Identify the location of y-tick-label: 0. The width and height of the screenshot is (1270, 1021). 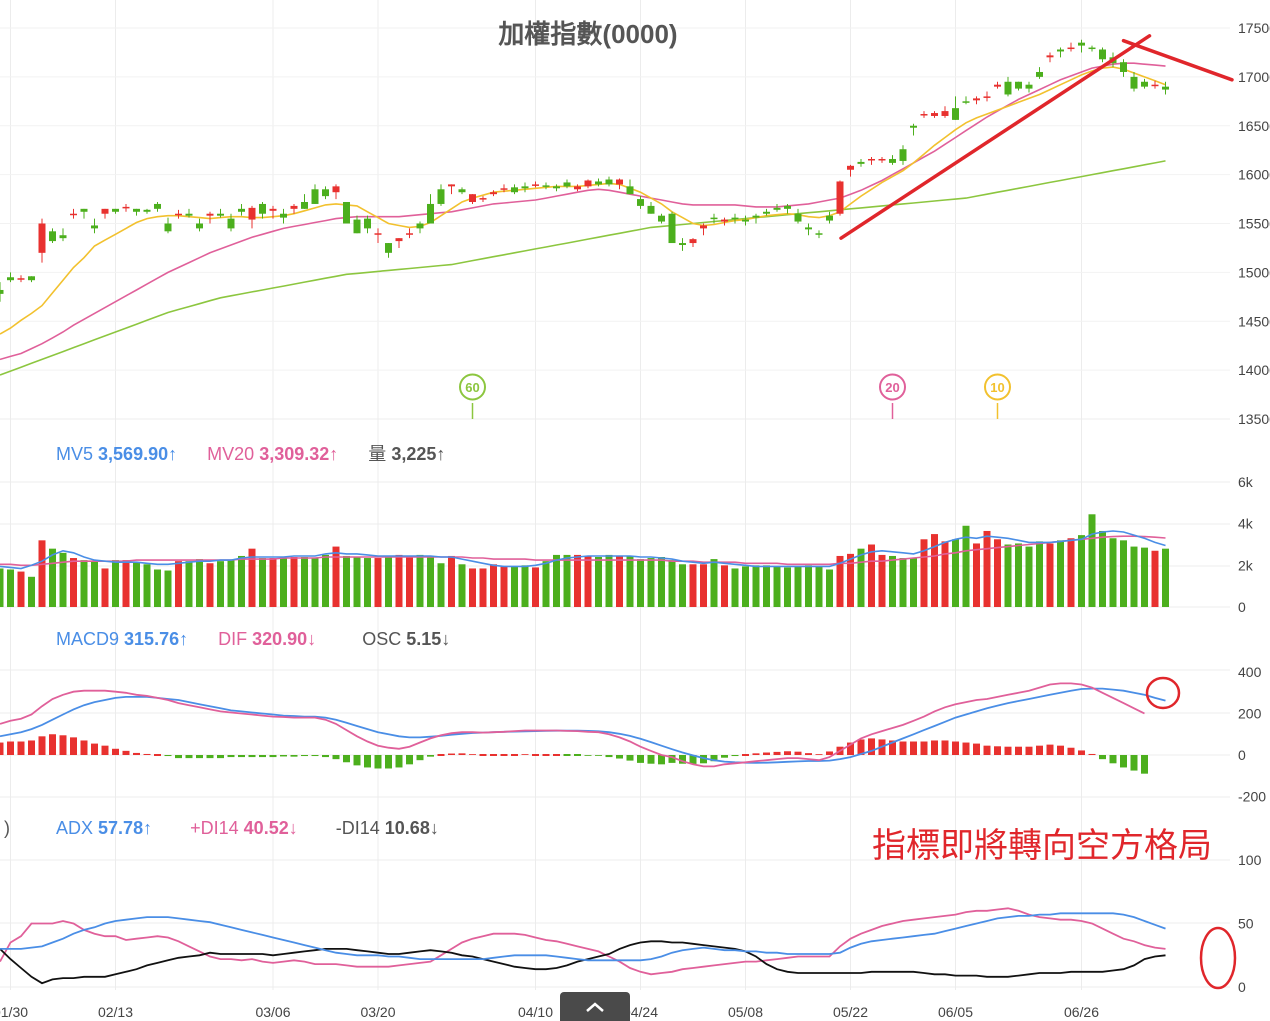
(1242, 987).